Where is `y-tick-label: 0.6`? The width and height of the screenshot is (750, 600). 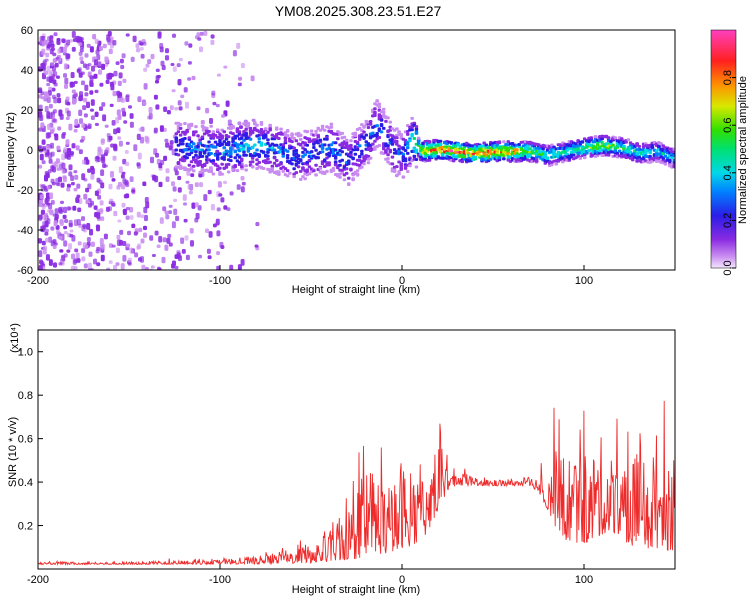
y-tick-label: 0.6 is located at coordinates (25, 440).